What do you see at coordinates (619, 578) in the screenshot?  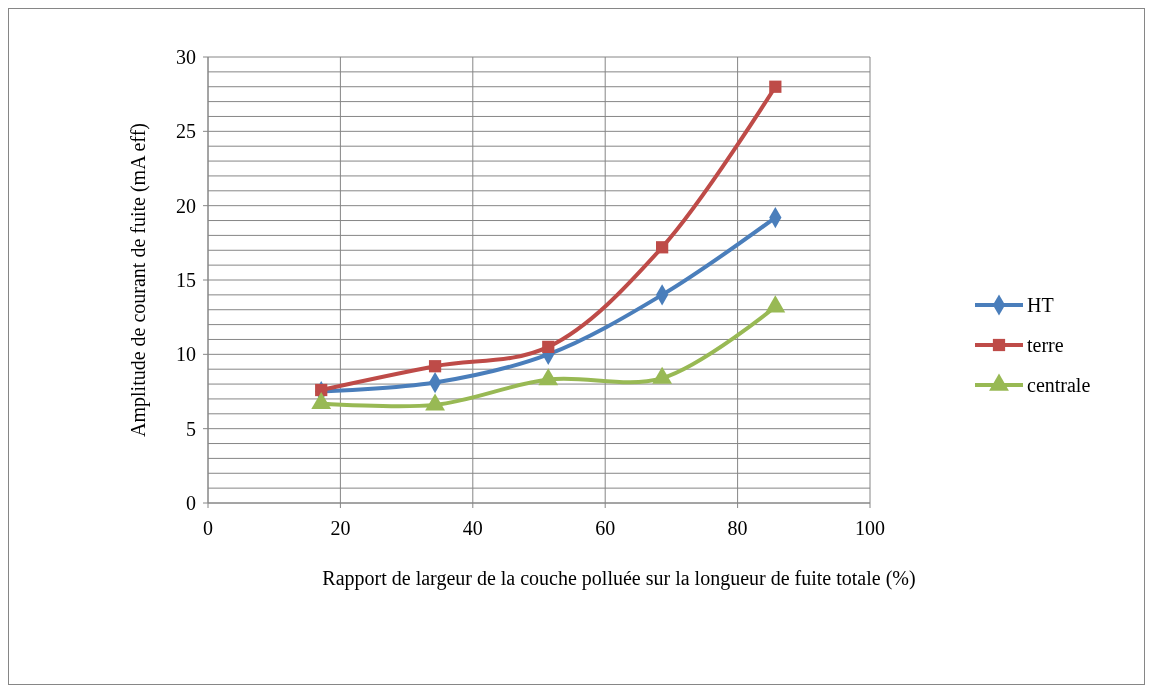 I see `x-axis-title: Rapport de largeur de la couche polluée sur la longueur de fuite totale (%)` at bounding box center [619, 578].